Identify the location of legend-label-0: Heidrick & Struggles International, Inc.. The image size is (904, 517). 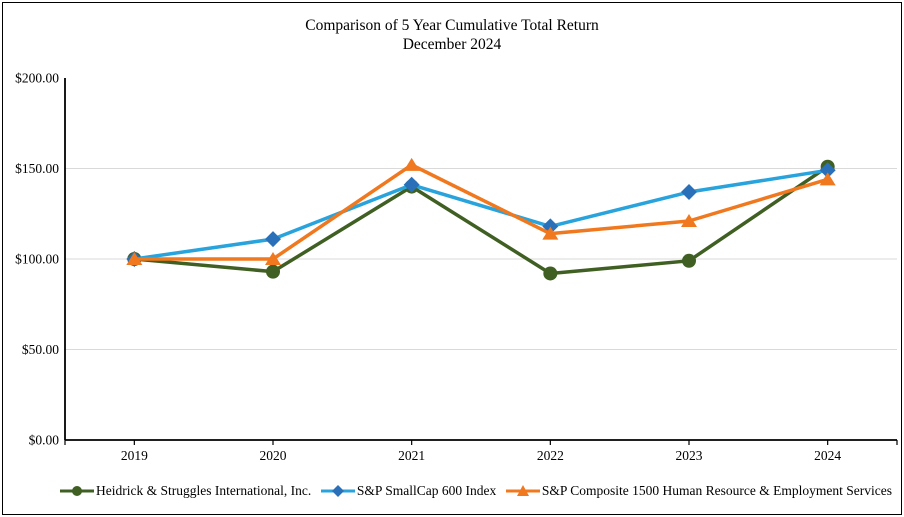
(204, 490).